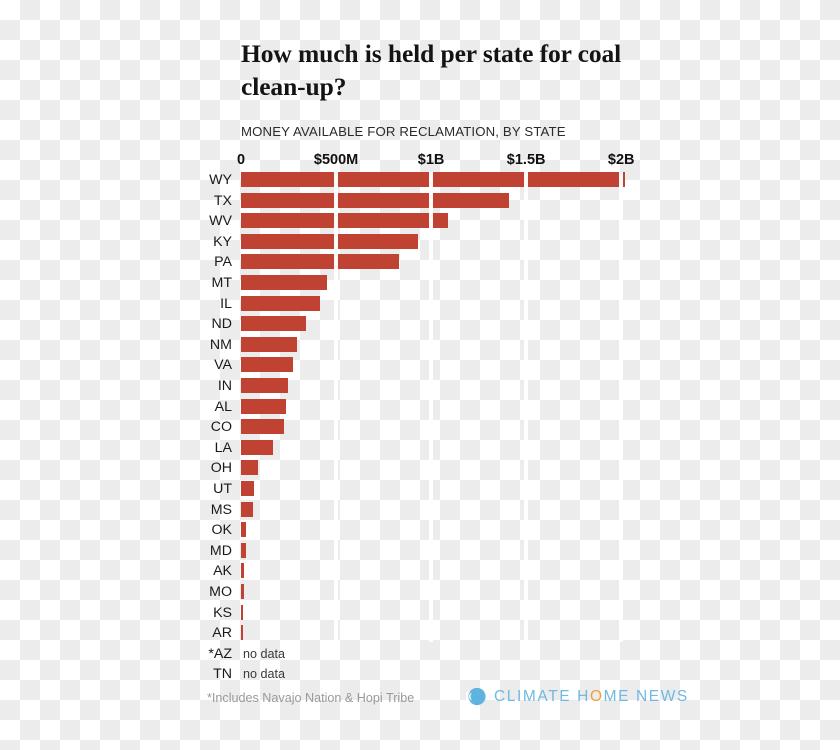  Describe the element at coordinates (420, 573) in the screenshot. I see `bar-row: AK` at that location.